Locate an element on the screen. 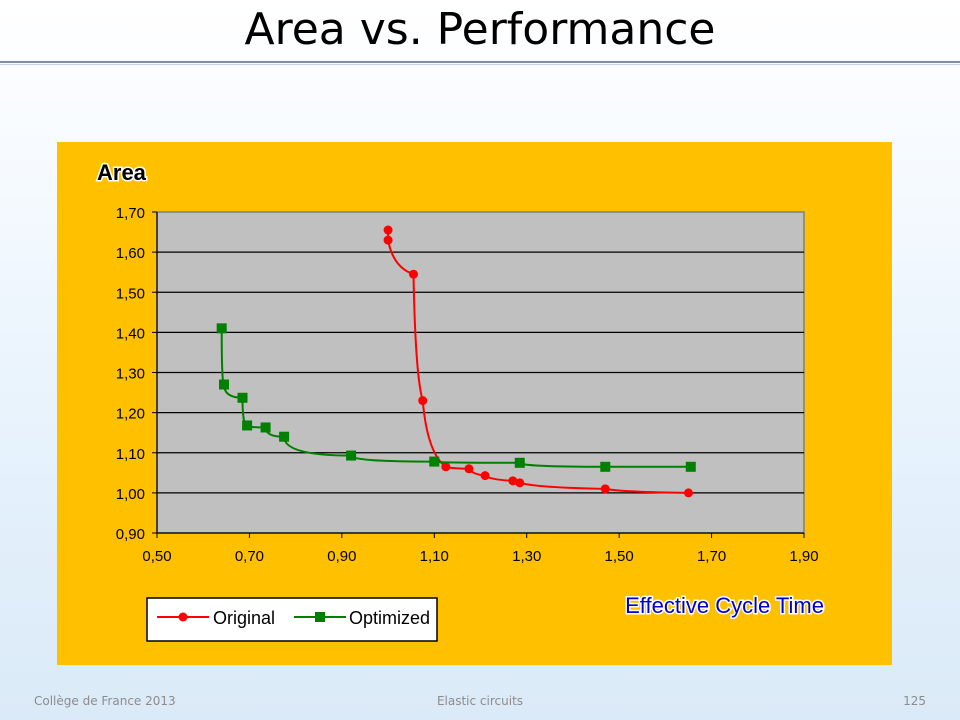 The image size is (960, 720). title-divider is located at coordinates (480, 62).